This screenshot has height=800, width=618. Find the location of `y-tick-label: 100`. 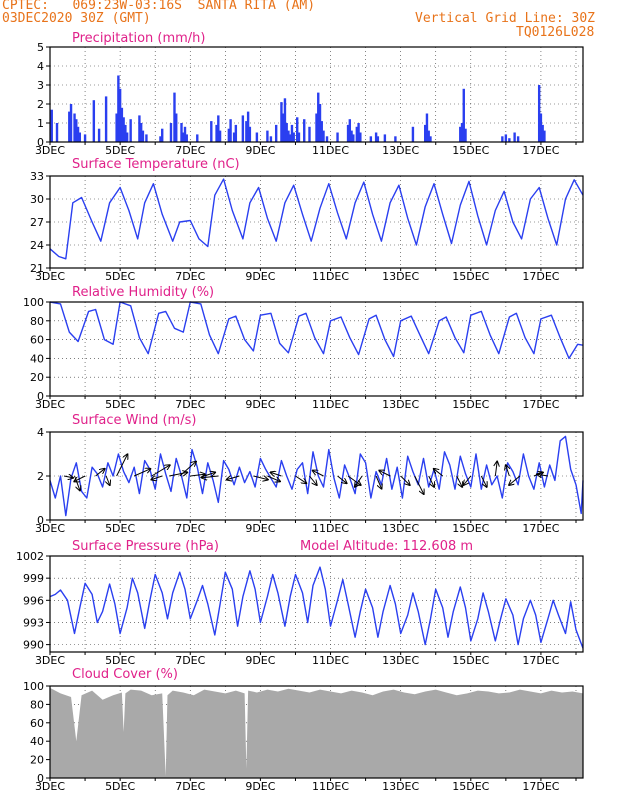

y-tick-label: 100 is located at coordinates (33, 302).